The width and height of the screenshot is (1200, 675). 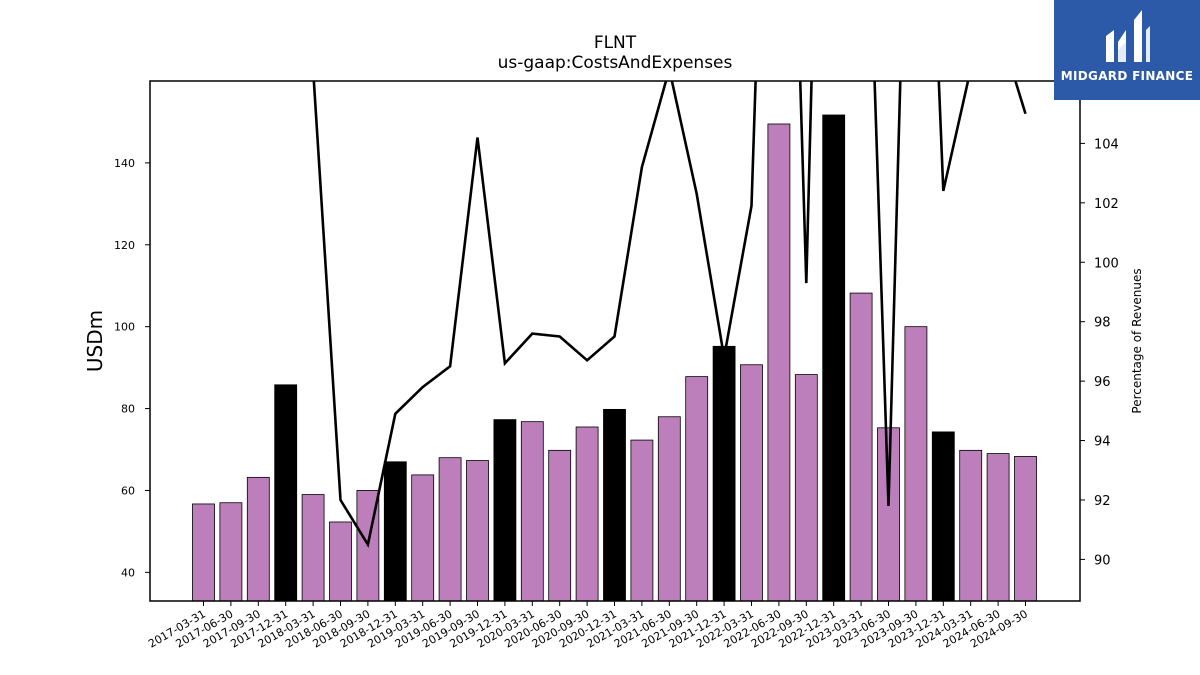 I want to click on y2-tick-label: 98, so click(x=1102, y=323).